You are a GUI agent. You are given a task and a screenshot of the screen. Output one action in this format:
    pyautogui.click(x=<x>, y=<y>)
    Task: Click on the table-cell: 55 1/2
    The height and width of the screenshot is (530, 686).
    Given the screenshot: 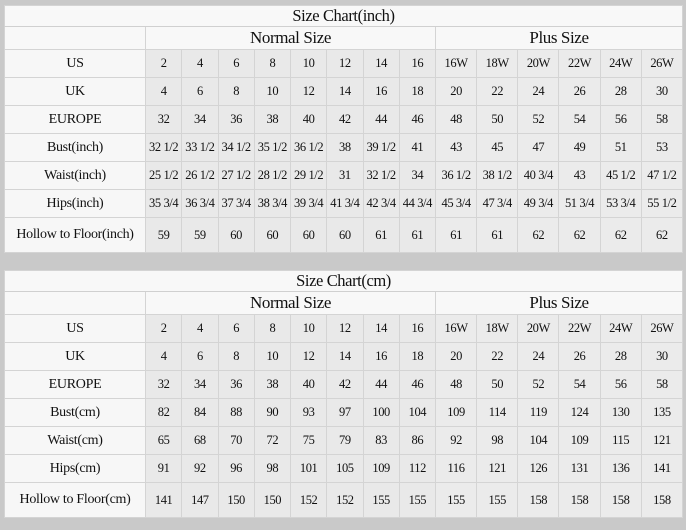 What is the action you would take?
    pyautogui.click(x=662, y=203)
    